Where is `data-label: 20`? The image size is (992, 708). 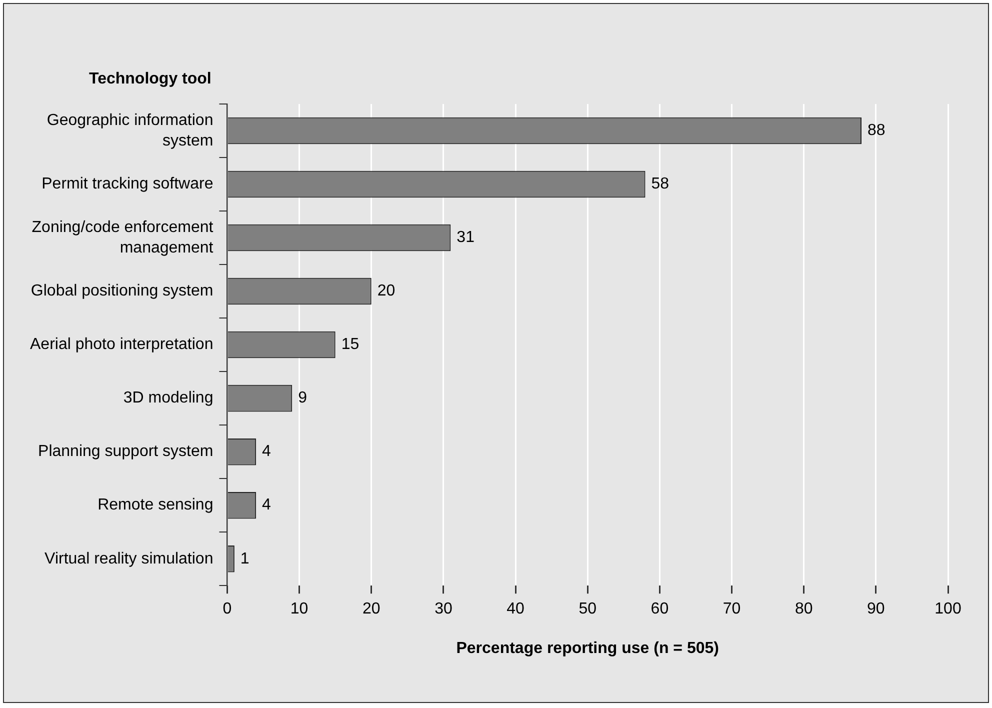
data-label: 20 is located at coordinates (386, 291).